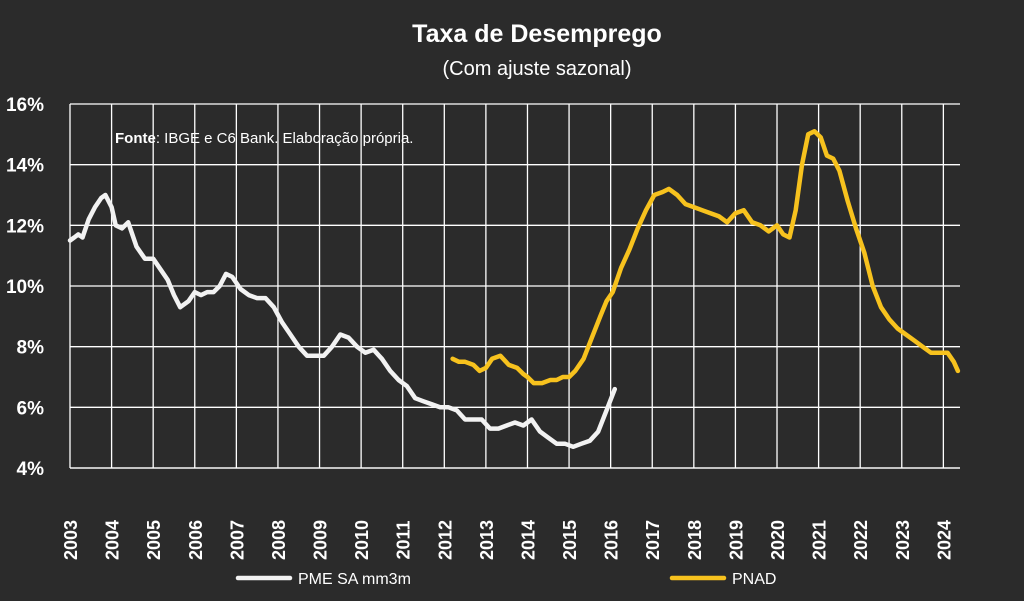  What do you see at coordinates (135, 138) in the screenshot?
I see `source-label: Fonte` at bounding box center [135, 138].